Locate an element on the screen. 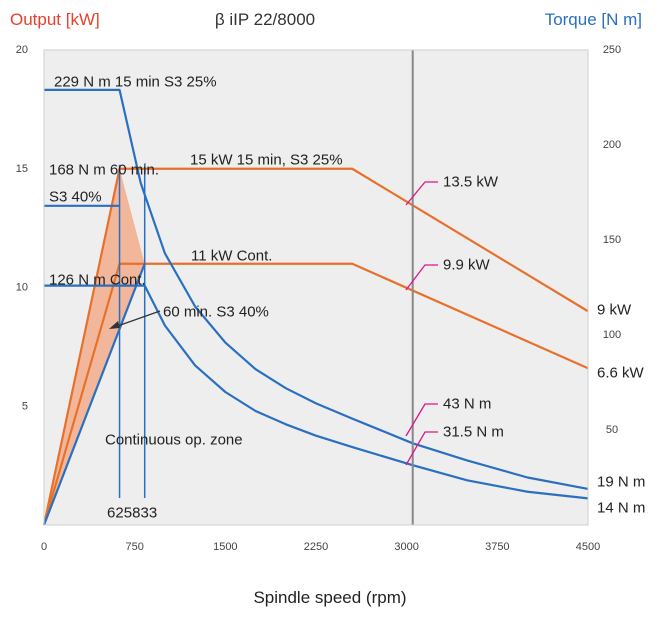  y-right-tick-label: 100 is located at coordinates (612, 335).